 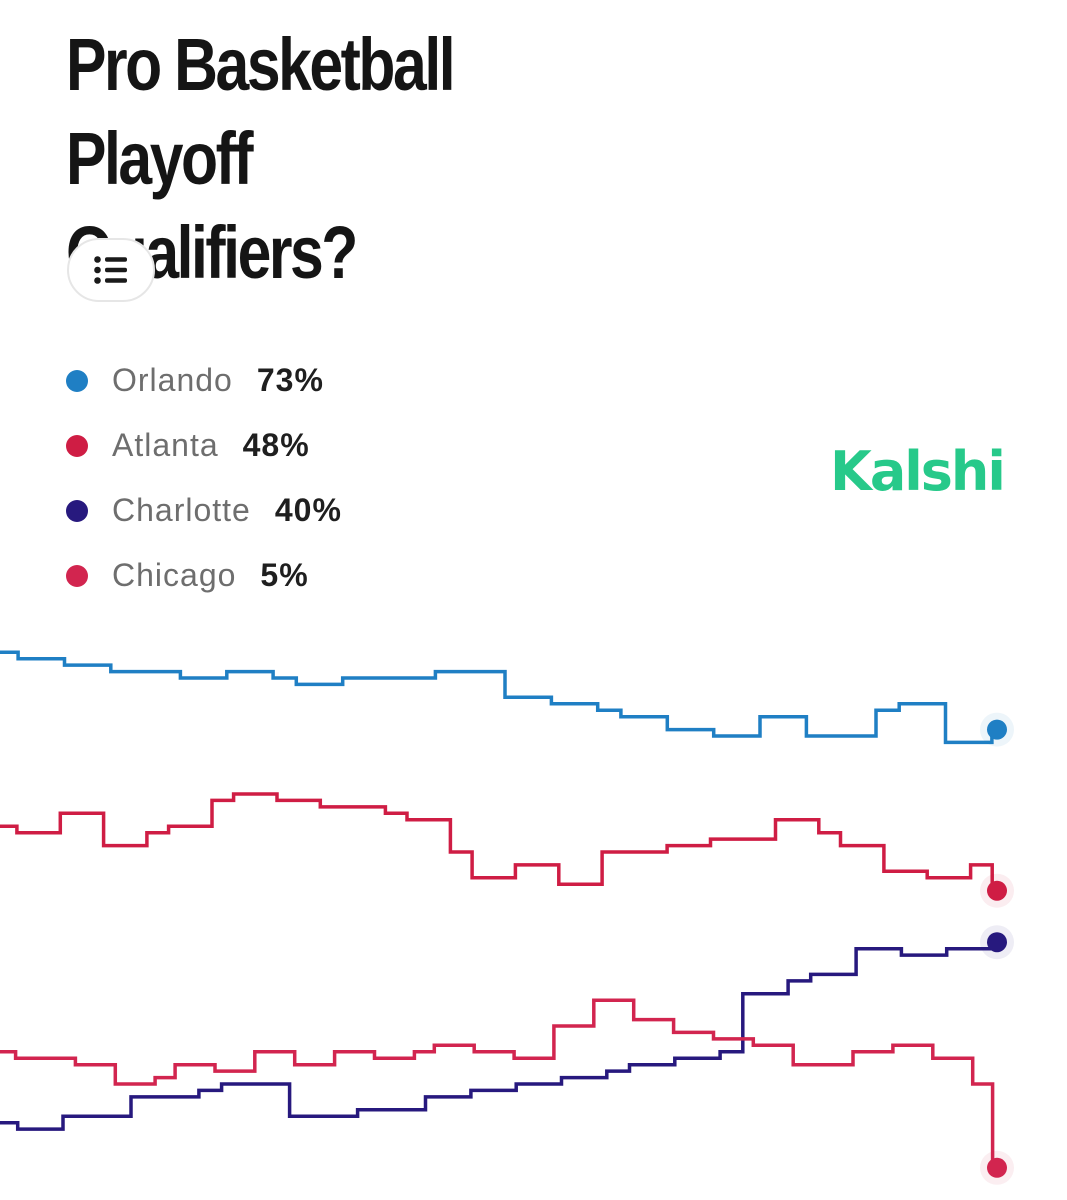 What do you see at coordinates (498, 1084) in the screenshot?
I see `series-line-chicago` at bounding box center [498, 1084].